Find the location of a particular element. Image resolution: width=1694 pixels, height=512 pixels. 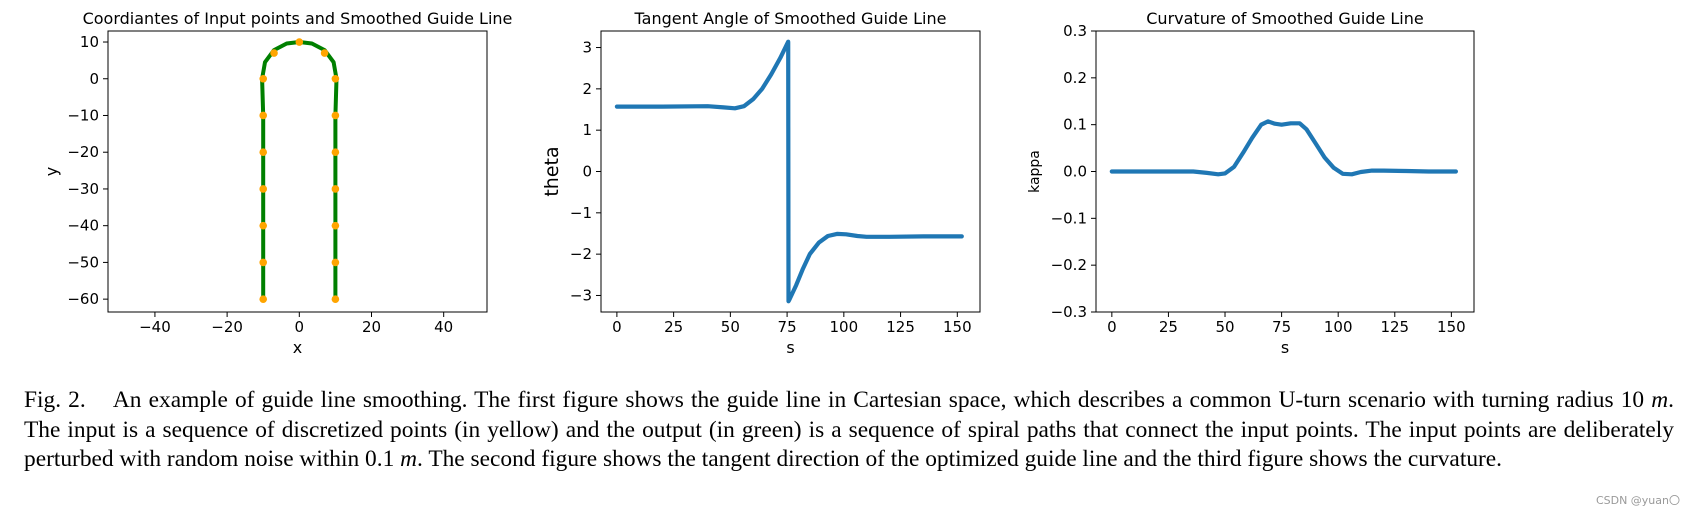

chart-3-y-tick-label: 0.3 is located at coordinates (1075, 31).